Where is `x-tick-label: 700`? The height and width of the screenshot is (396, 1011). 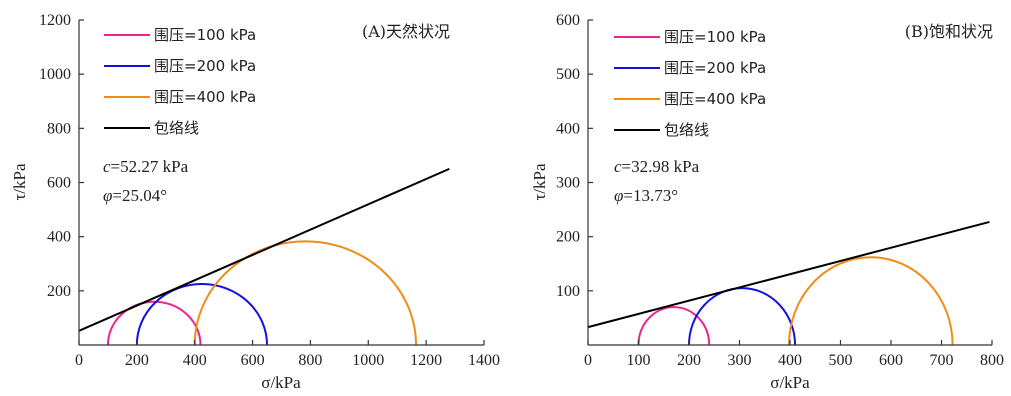 x-tick-label: 700 is located at coordinates (942, 360).